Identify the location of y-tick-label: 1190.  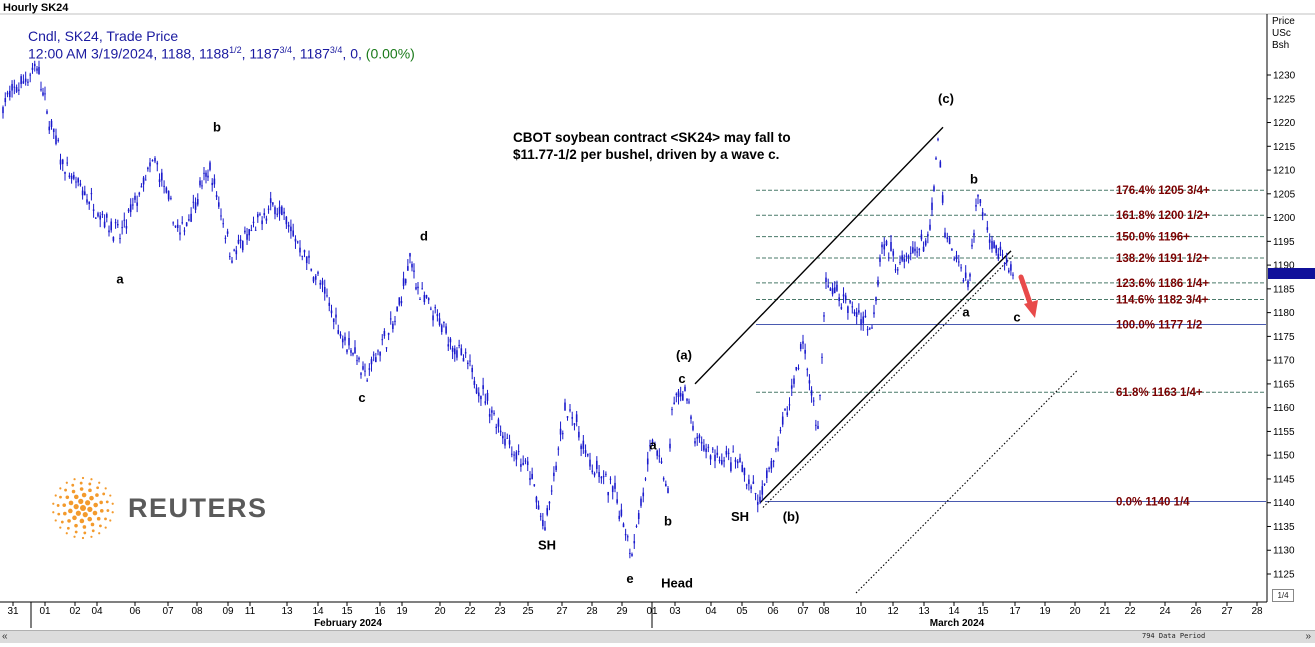
(1284, 266).